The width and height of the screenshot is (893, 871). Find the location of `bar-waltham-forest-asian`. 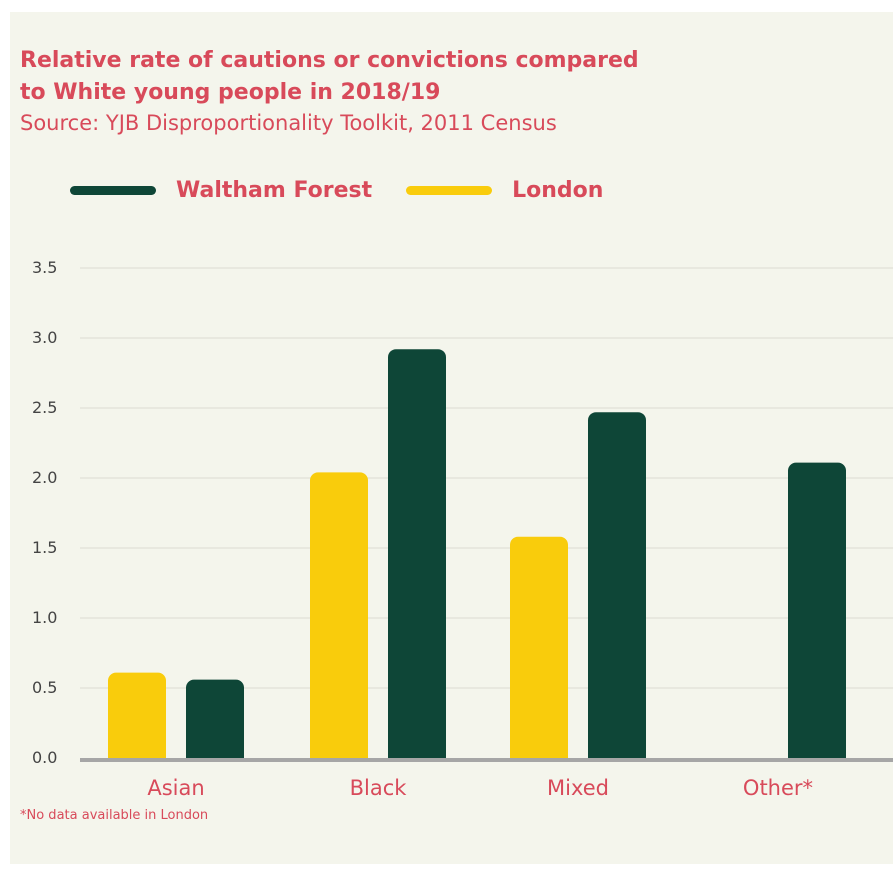

bar-waltham-forest-asian is located at coordinates (215, 722).